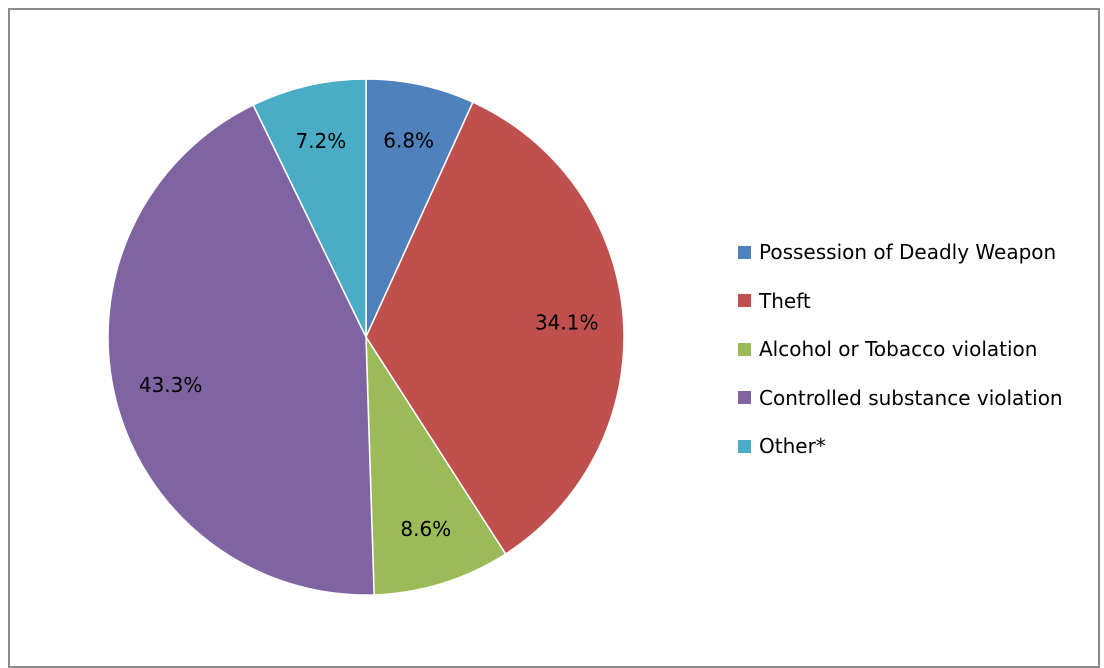  I want to click on pie-slice-possession-of-deadly-weapon, so click(419, 208).